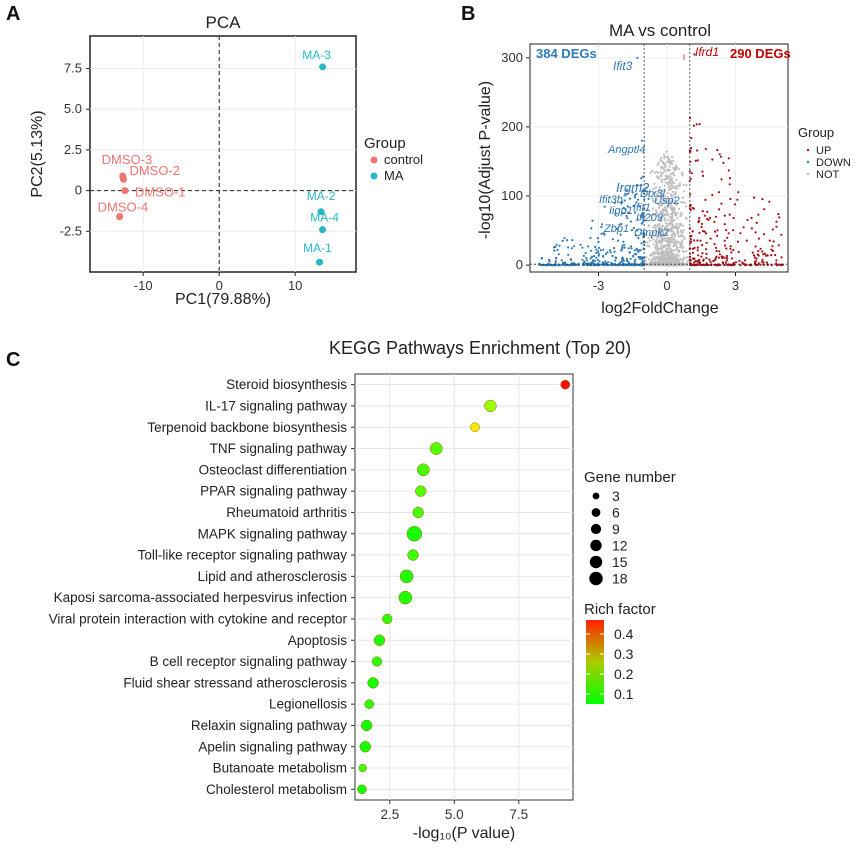 The height and width of the screenshot is (848, 858). Describe the element at coordinates (512, 57) in the screenshot. I see `volcano-y-tick-label: 300` at that location.